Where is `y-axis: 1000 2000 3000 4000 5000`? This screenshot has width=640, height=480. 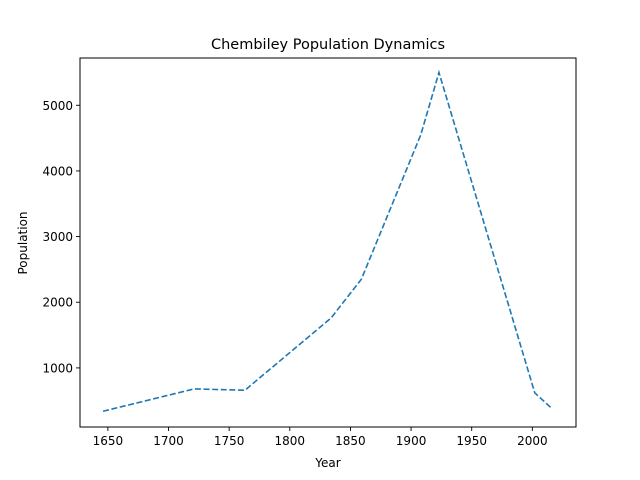 y-axis: 1000 2000 3000 4000 5000 is located at coordinates (61, 237).